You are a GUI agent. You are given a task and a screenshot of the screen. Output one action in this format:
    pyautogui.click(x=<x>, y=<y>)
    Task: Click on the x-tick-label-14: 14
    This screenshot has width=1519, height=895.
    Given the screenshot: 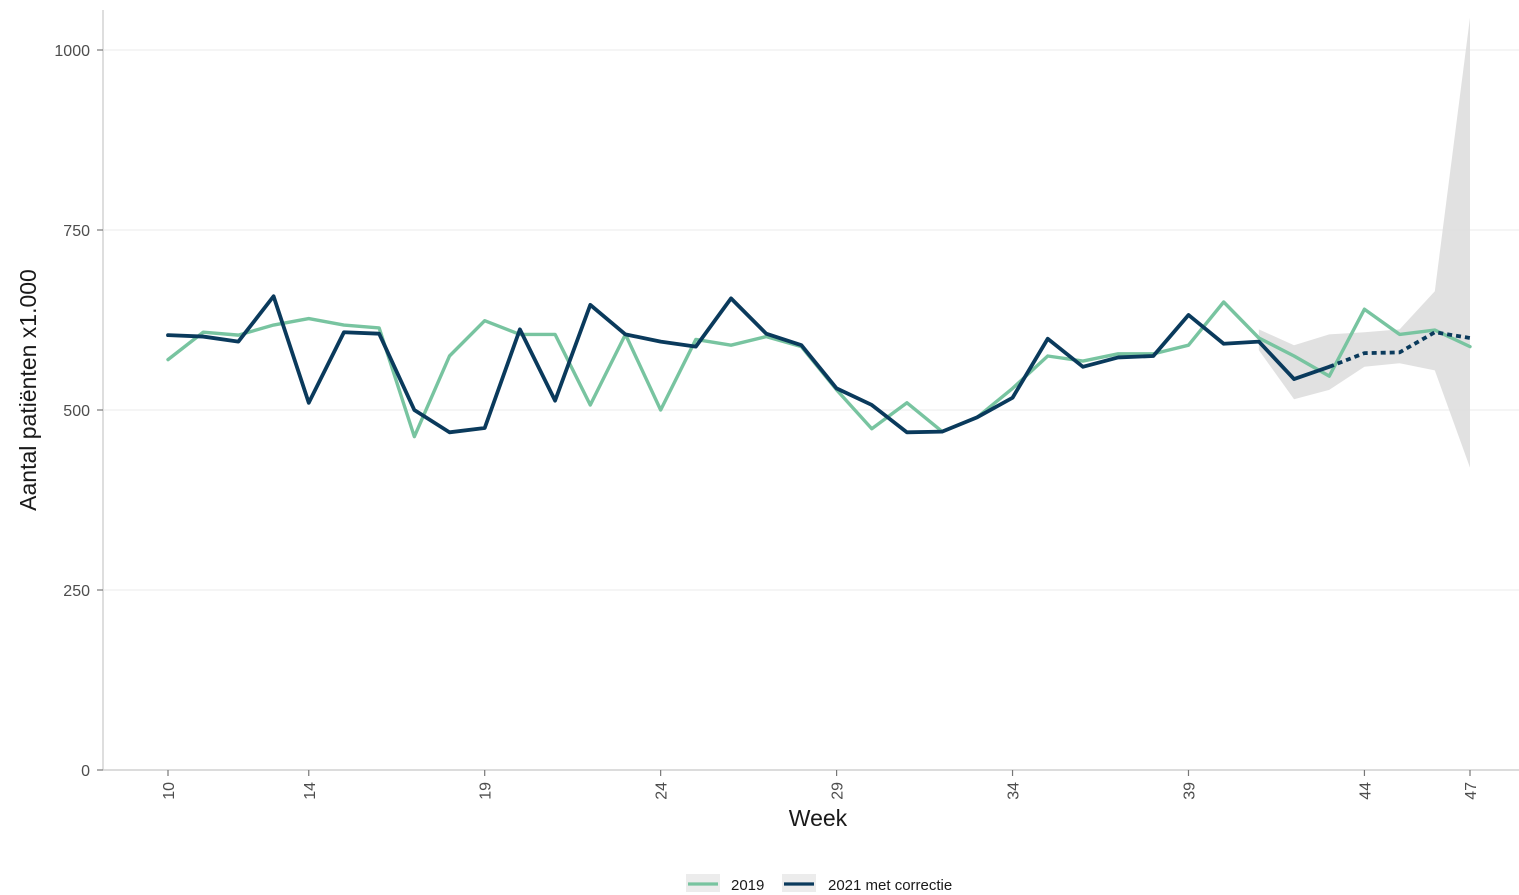 What is the action you would take?
    pyautogui.click(x=310, y=791)
    